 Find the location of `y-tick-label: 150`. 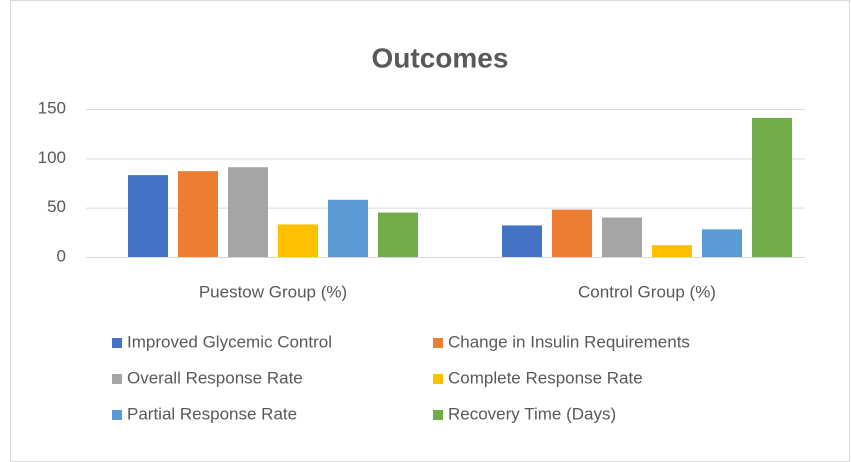

y-tick-label: 150 is located at coordinates (52, 107).